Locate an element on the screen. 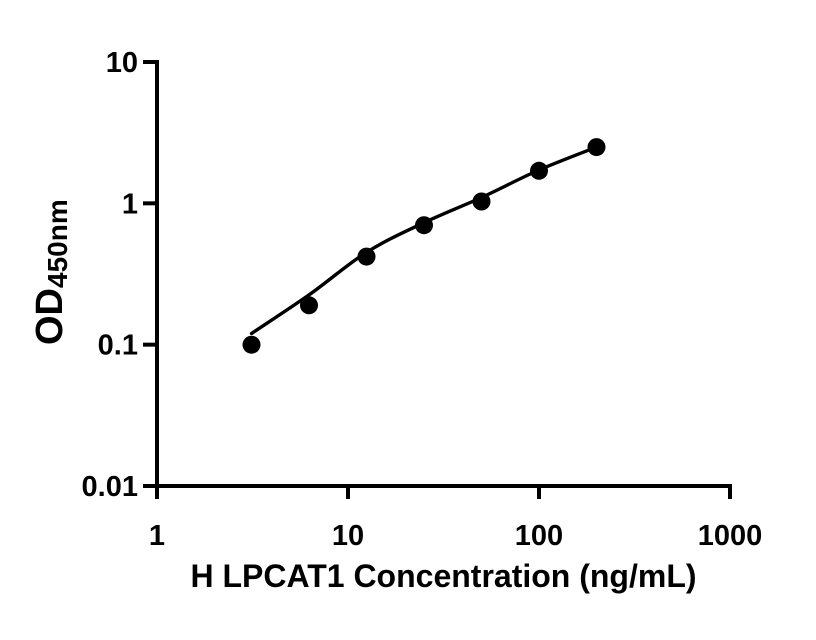  x-axis-title: H LPCAT1 Concentration (ng/mL) is located at coordinates (443, 576).